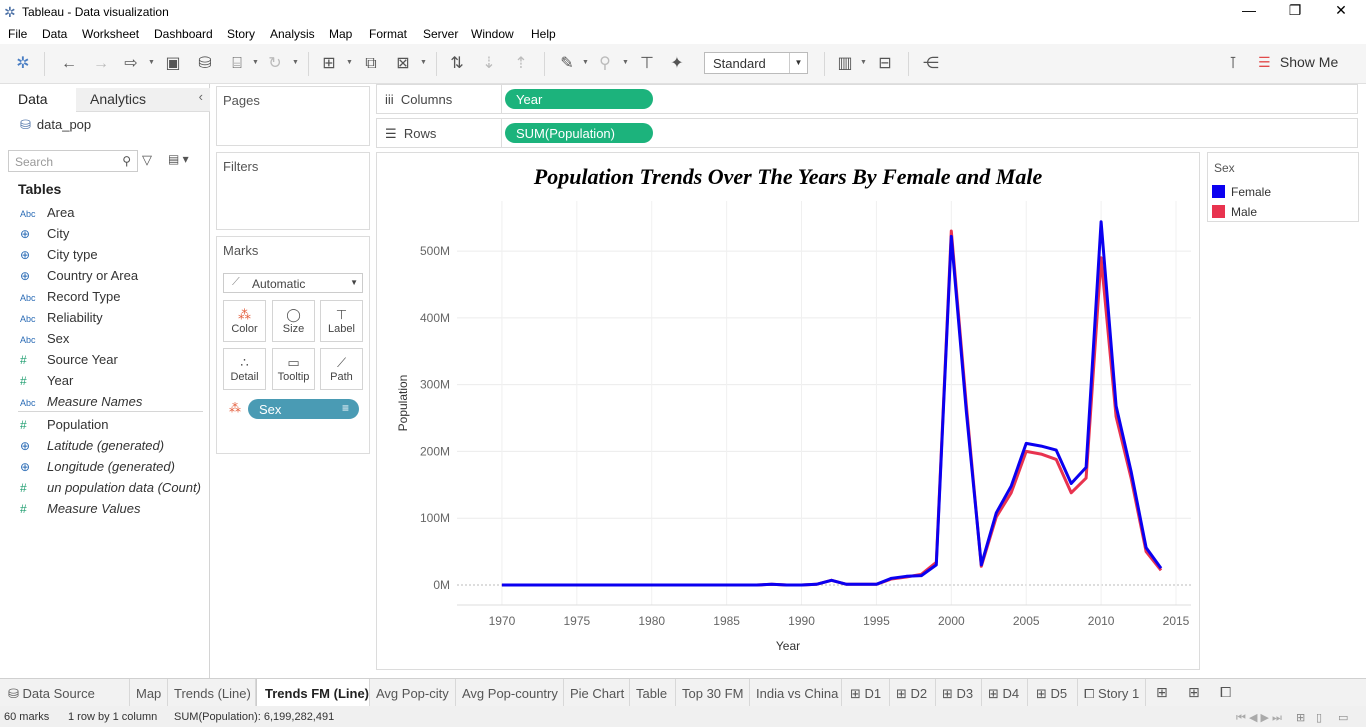  I want to click on rows-shelf: ☰ Rows SUM(Population), so click(867, 133).